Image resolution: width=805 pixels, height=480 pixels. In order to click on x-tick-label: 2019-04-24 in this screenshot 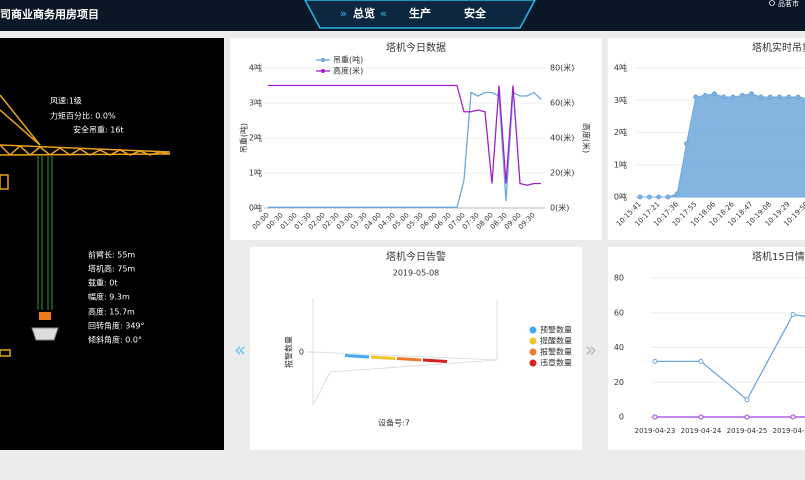, I will do `click(701, 431)`.